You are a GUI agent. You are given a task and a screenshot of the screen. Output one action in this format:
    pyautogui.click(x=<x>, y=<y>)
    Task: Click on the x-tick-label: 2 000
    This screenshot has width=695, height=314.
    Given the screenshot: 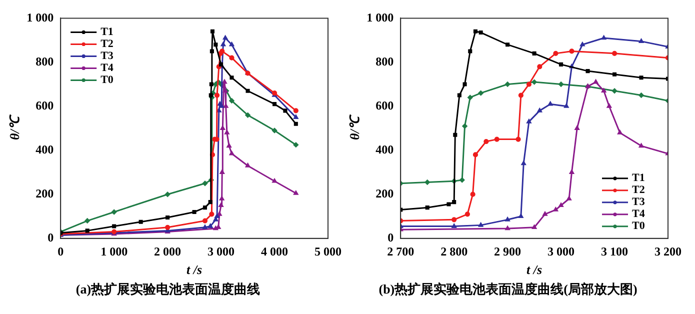 What is the action you would take?
    pyautogui.click(x=168, y=251)
    